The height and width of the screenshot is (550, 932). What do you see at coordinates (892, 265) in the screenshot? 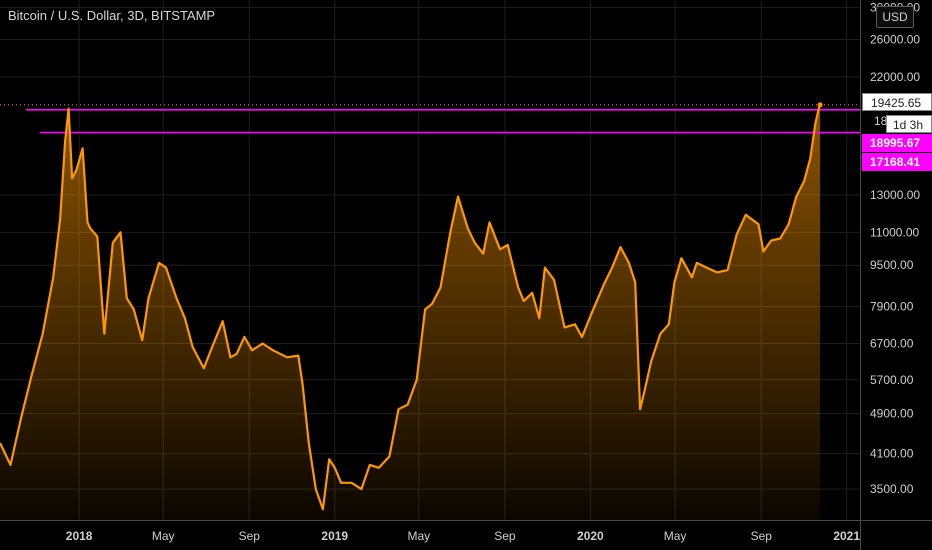
I see `y-tick-label: 9500.00` at bounding box center [892, 265].